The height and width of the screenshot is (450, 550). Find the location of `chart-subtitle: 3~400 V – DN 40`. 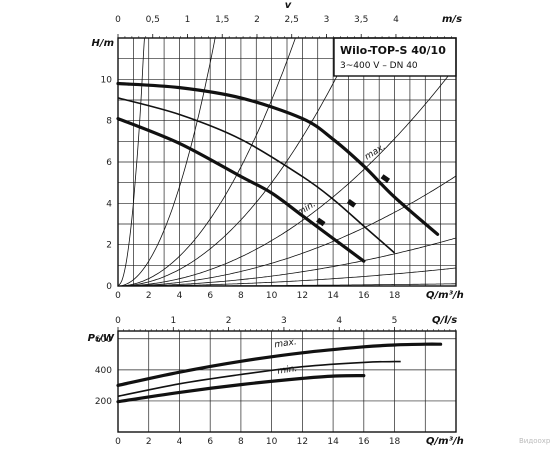

chart-subtitle: 3~400 V – DN 40 is located at coordinates (379, 66).